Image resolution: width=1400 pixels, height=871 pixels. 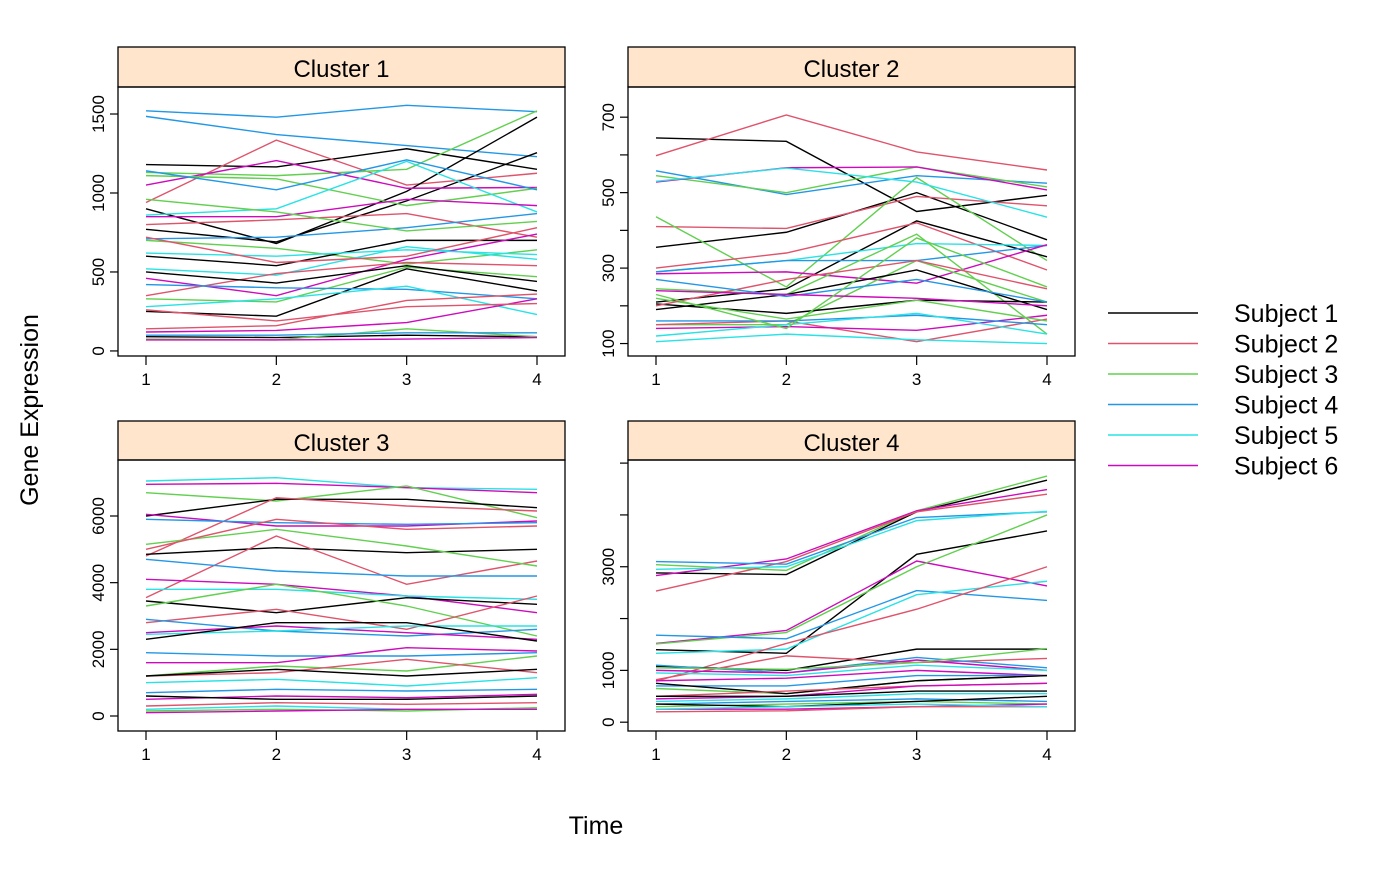 I want to click on legend-label: Subject 4, so click(x=1286, y=406).